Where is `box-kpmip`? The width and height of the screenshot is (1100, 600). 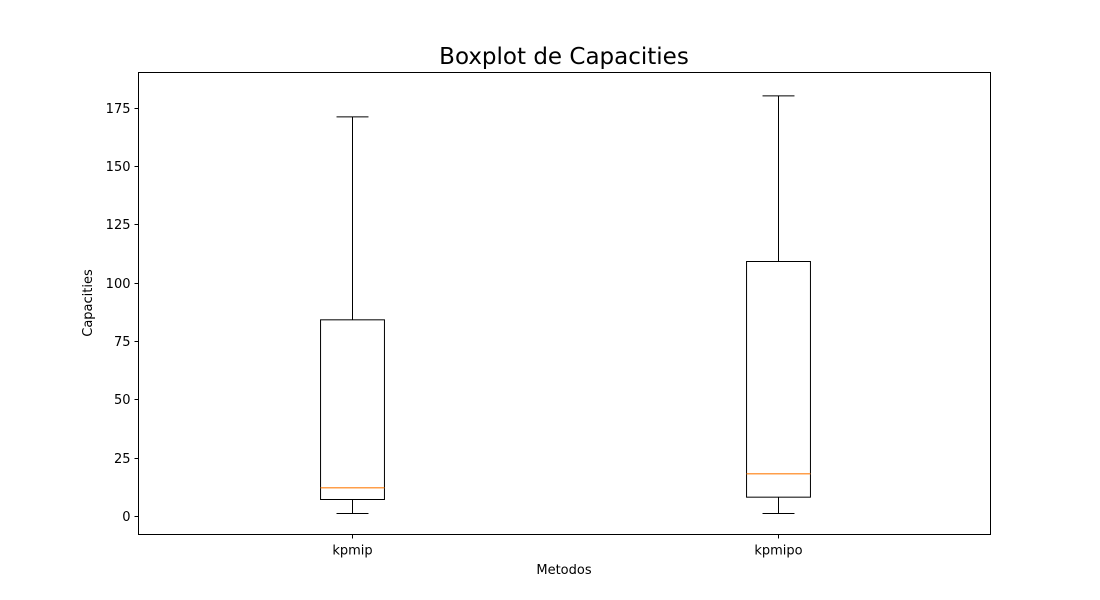 box-kpmip is located at coordinates (352, 315).